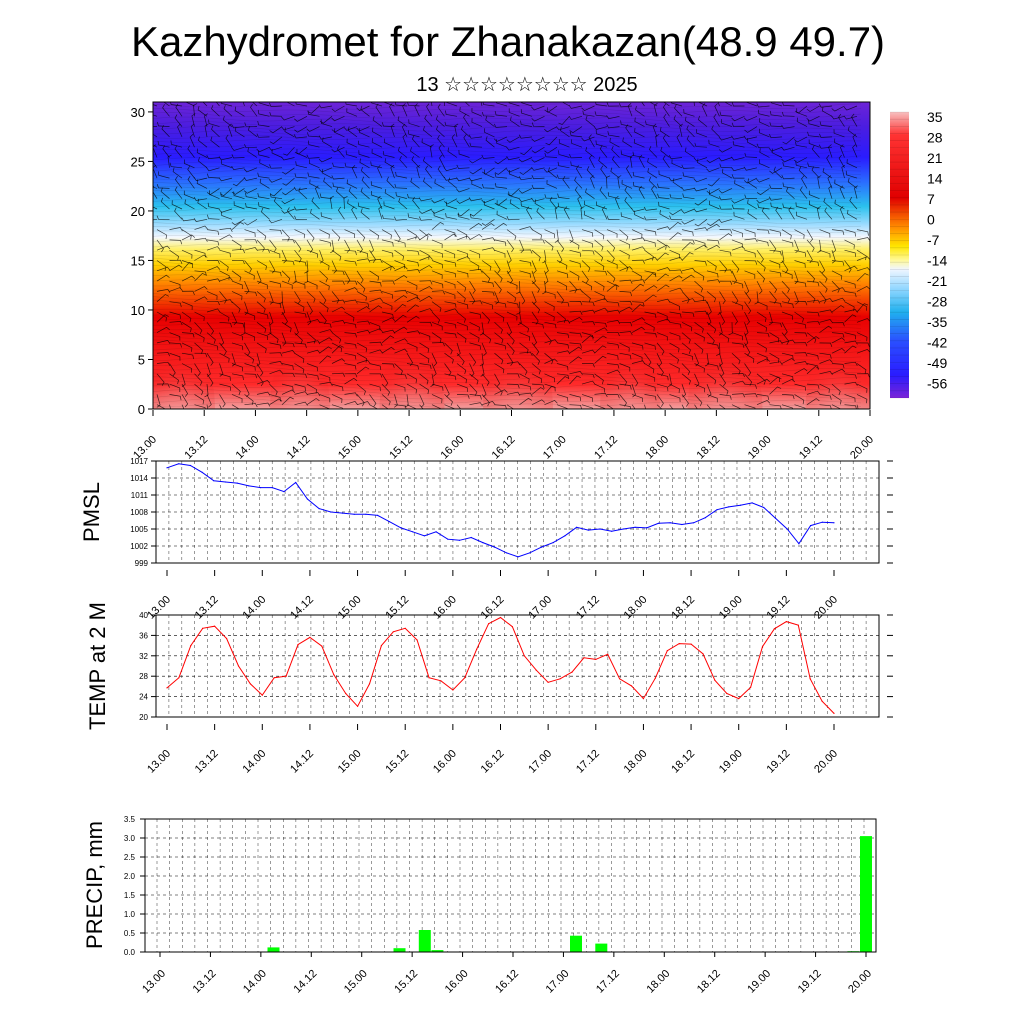 This screenshot has width=1024, height=1024. What do you see at coordinates (931, 199) in the screenshot?
I see `colorbar-label: 7` at bounding box center [931, 199].